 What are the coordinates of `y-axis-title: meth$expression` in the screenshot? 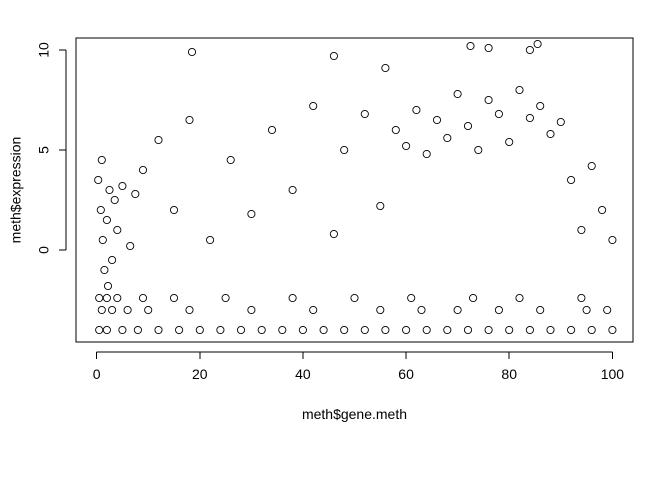 It's located at (16, 190).